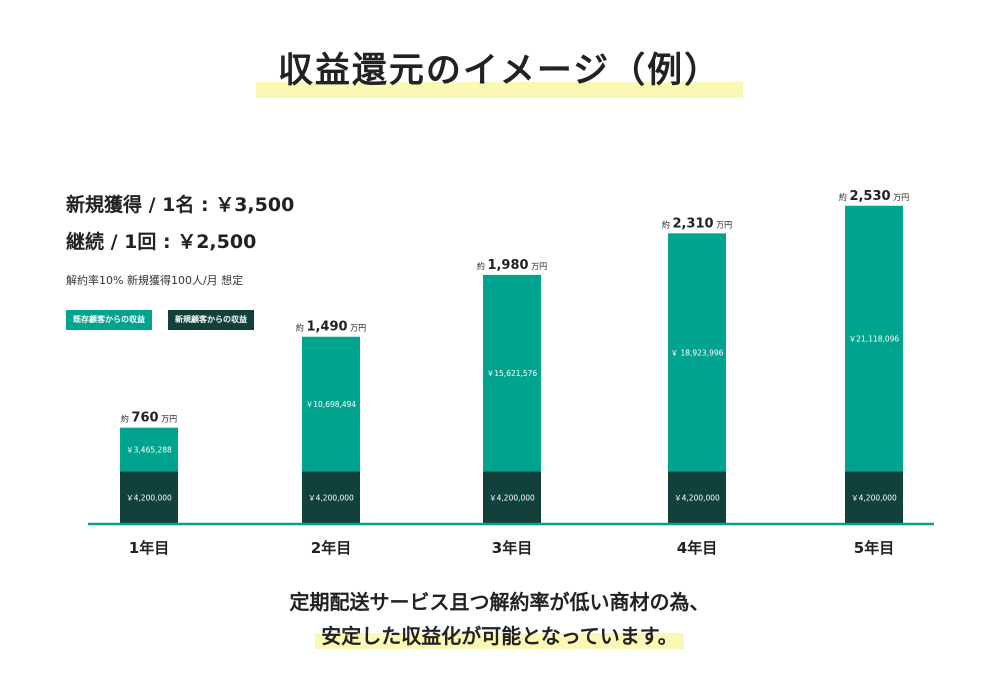 This screenshot has height=696, width=999. I want to click on bar-total-5: 約 2,530 万円, so click(874, 196).